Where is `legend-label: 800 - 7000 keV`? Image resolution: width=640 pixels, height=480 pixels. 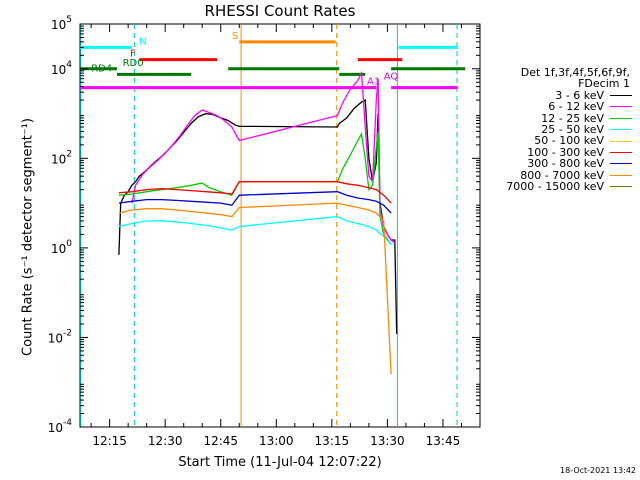
legend-label: 800 - 7000 keV is located at coordinates (562, 175).